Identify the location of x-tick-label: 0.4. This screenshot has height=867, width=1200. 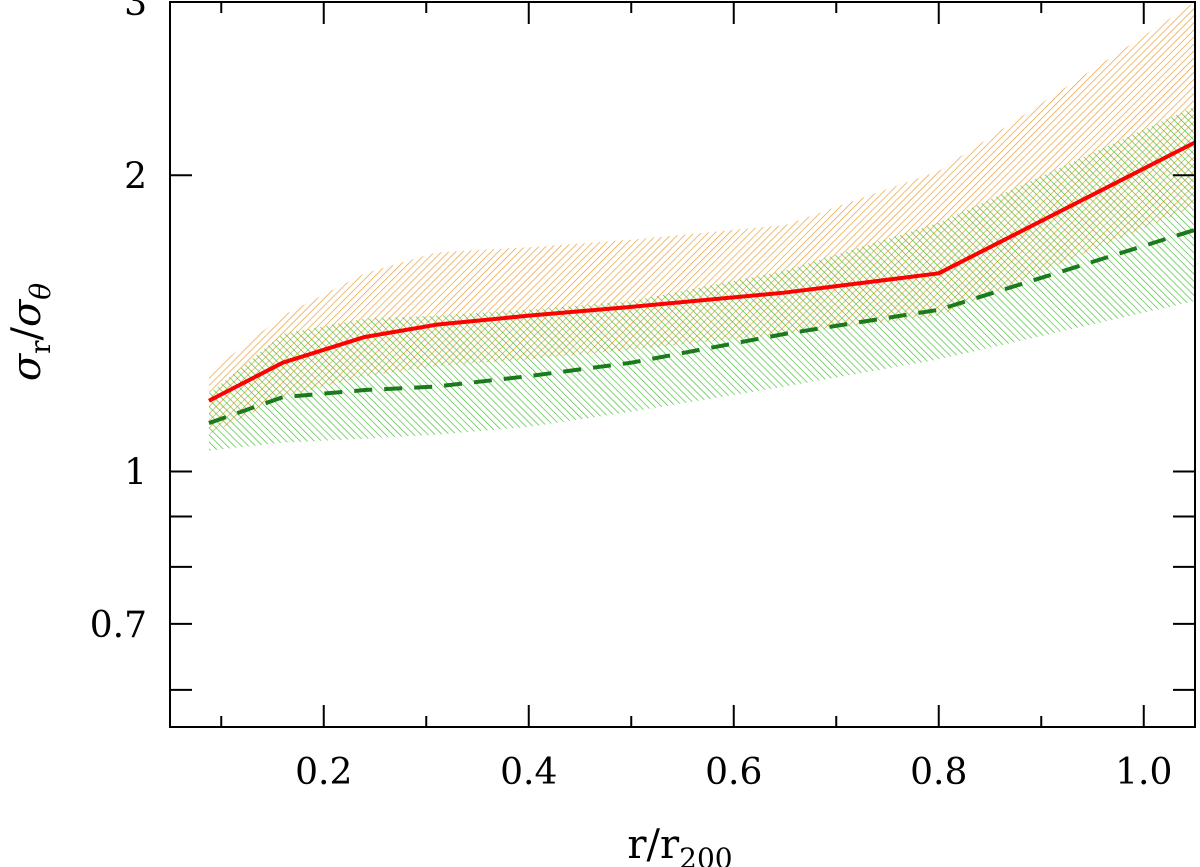
(528, 772).